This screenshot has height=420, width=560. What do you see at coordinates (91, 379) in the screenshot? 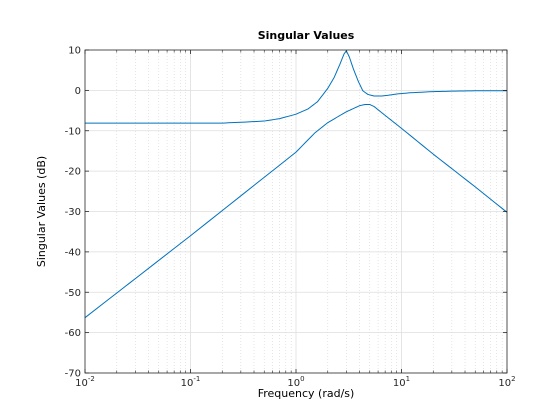
I see `x-tick-exponent: -2` at bounding box center [91, 379].